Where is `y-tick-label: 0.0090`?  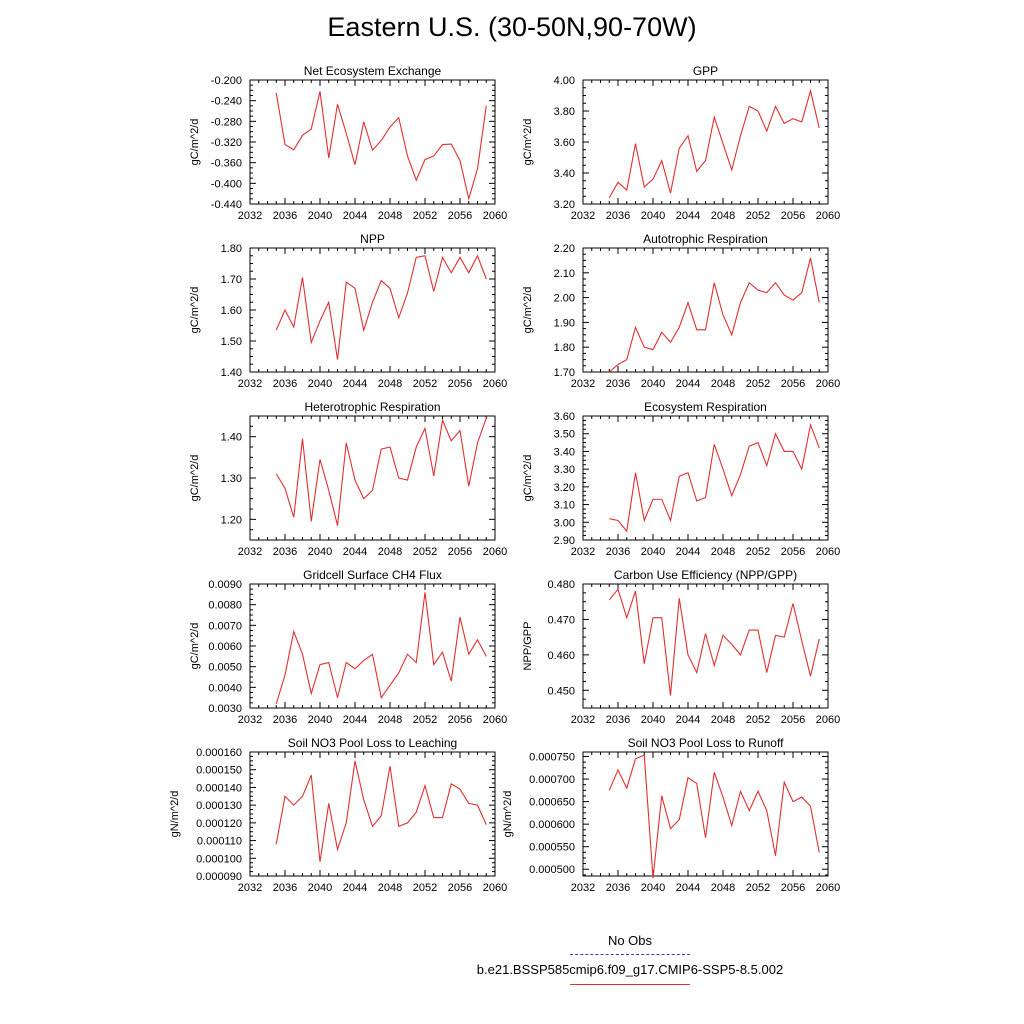
y-tick-label: 0.0090 is located at coordinates (225, 585).